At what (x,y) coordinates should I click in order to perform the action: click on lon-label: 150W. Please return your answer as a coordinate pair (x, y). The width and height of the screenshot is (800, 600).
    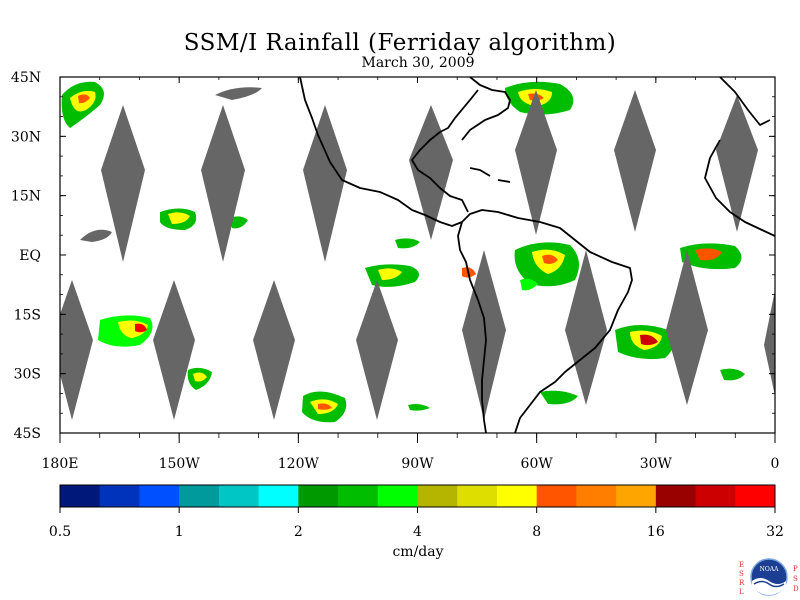
    Looking at the image, I should click on (180, 464).